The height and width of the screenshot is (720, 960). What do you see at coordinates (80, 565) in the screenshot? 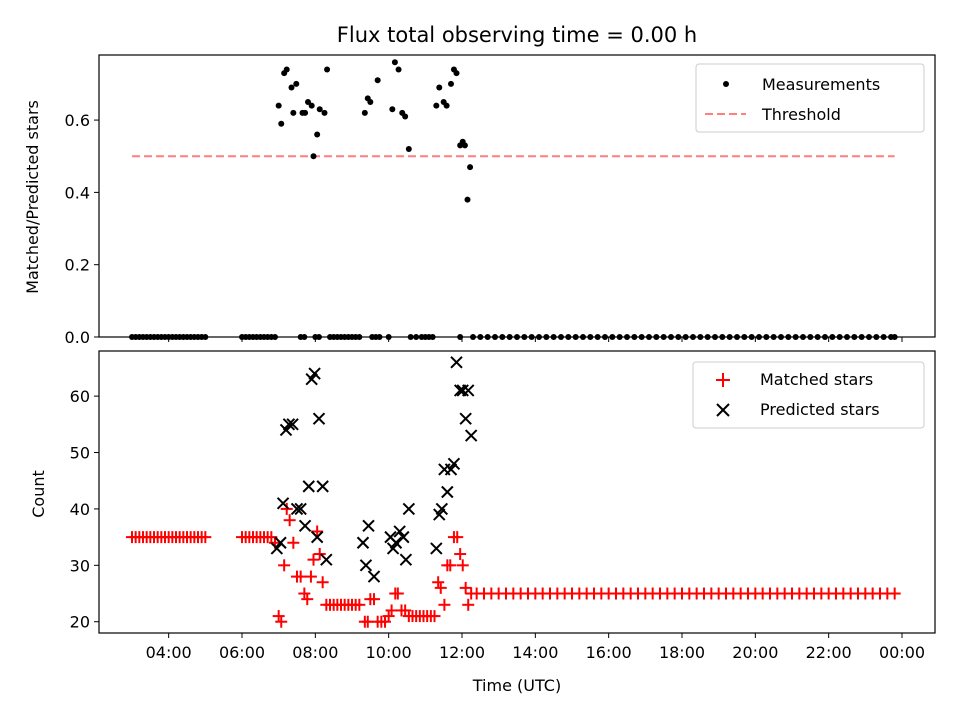
I see `bottom-y-tick-label: 30` at bounding box center [80, 565].